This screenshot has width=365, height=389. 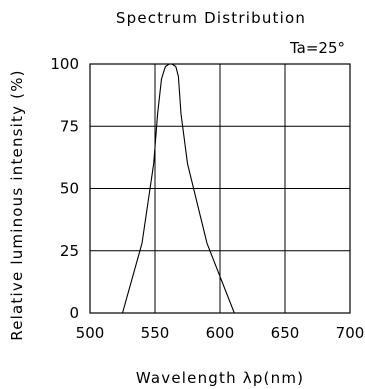 What do you see at coordinates (64, 64) in the screenshot?
I see `y-tick-label-100: 100` at bounding box center [64, 64].